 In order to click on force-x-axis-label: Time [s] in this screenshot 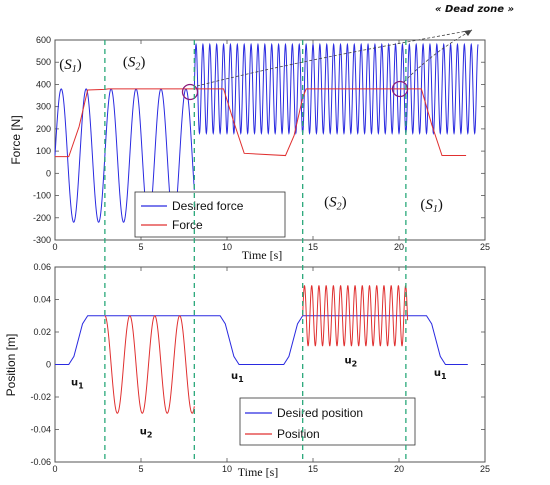, I will do `click(262, 255)`.